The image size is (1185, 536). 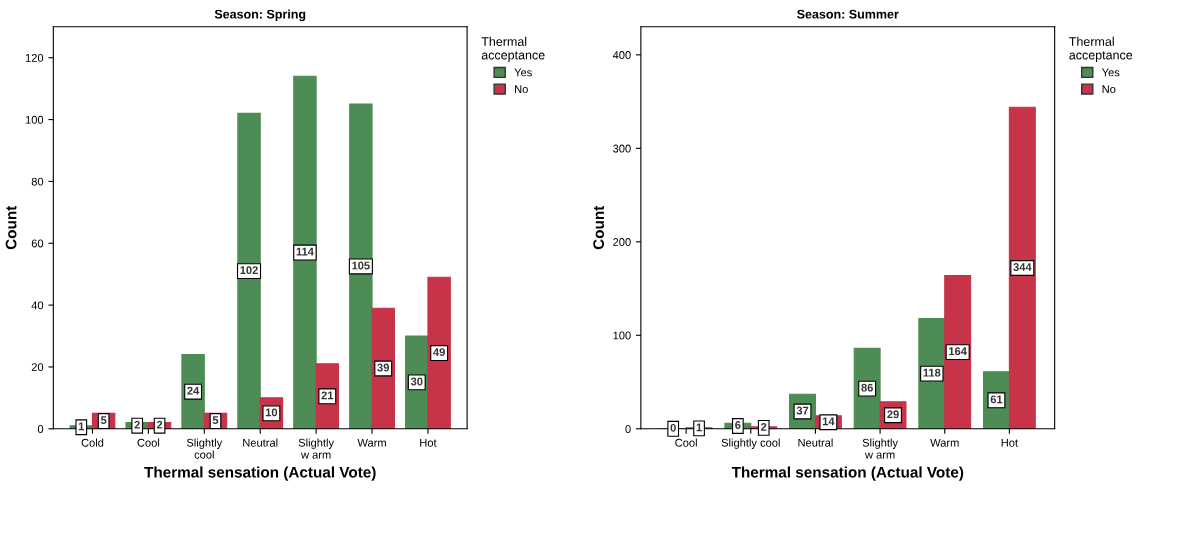 What do you see at coordinates (361, 265) in the screenshot?
I see `data-label: 105` at bounding box center [361, 265].